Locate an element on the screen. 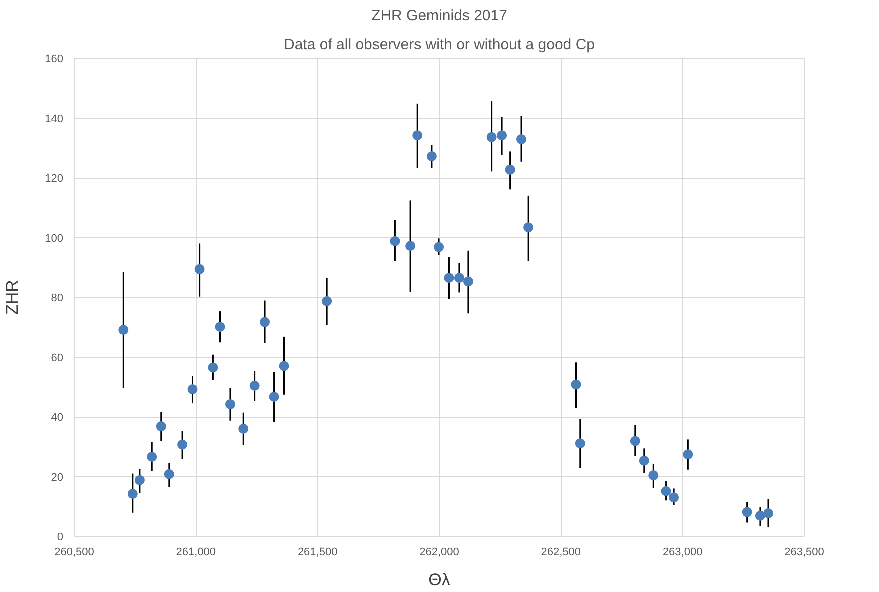 This screenshot has height=592, width=879. x-tick-label: 261,500 is located at coordinates (318, 552).